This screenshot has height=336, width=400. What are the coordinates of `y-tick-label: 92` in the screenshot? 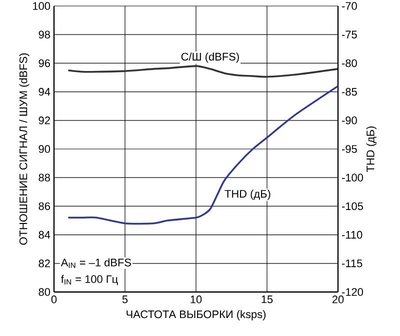 It's located at (44, 120).